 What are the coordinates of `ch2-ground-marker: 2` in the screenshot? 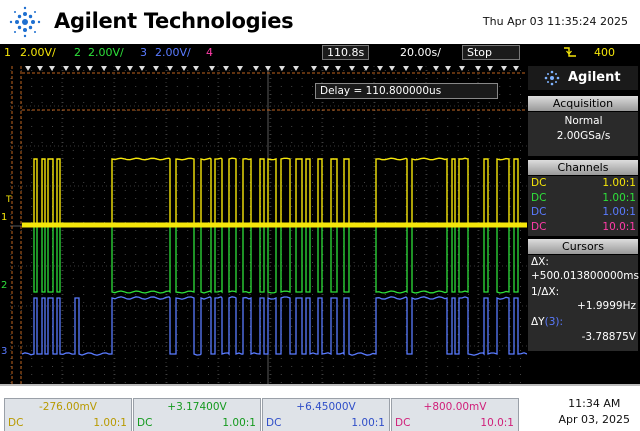 It's located at (4, 285).